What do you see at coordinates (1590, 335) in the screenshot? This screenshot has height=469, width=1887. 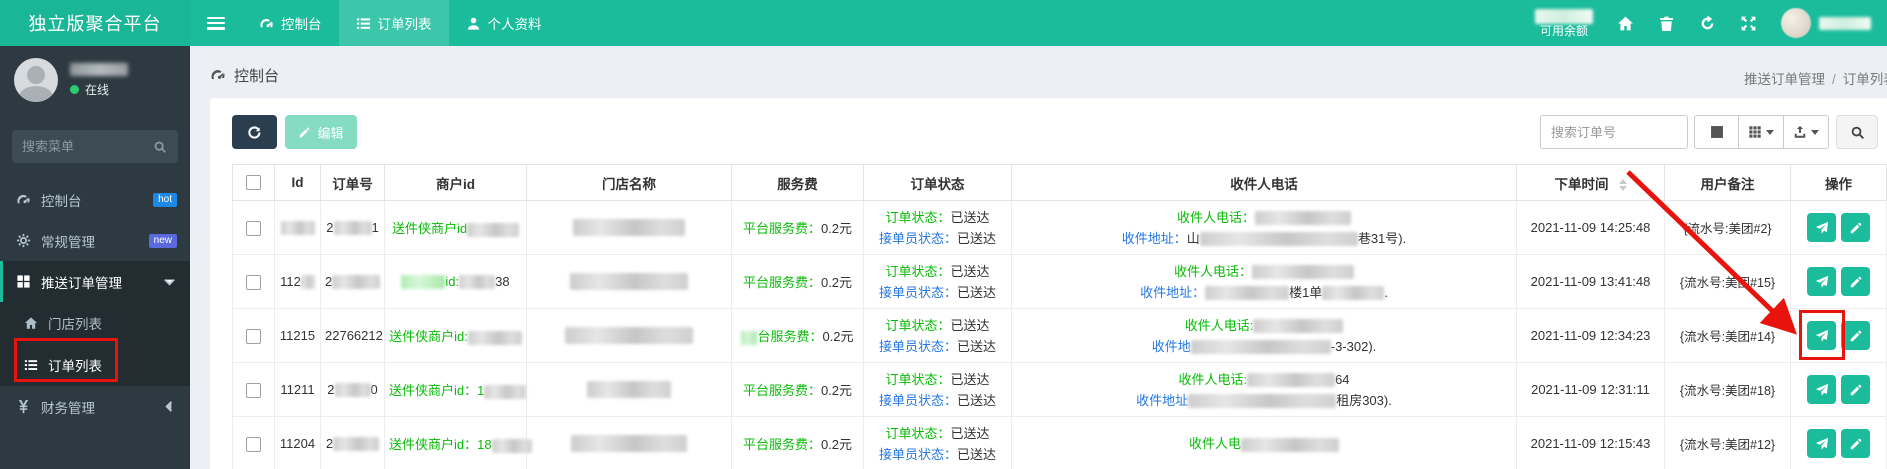 I see `cell-order-time: 2021-11-09 12:34:23` at bounding box center [1590, 335].